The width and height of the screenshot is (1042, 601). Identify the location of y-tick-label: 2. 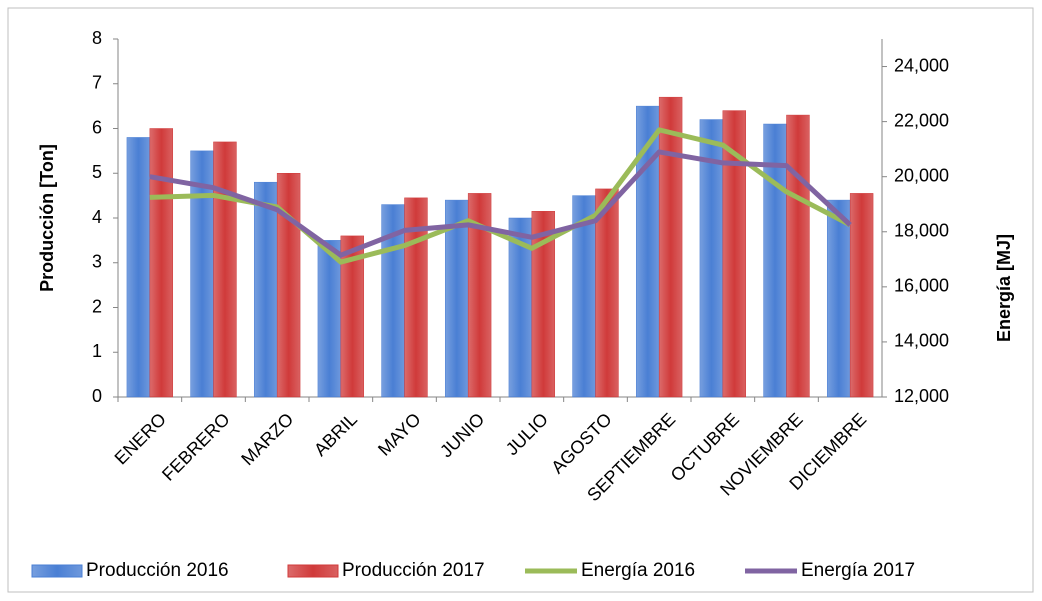
(97, 306).